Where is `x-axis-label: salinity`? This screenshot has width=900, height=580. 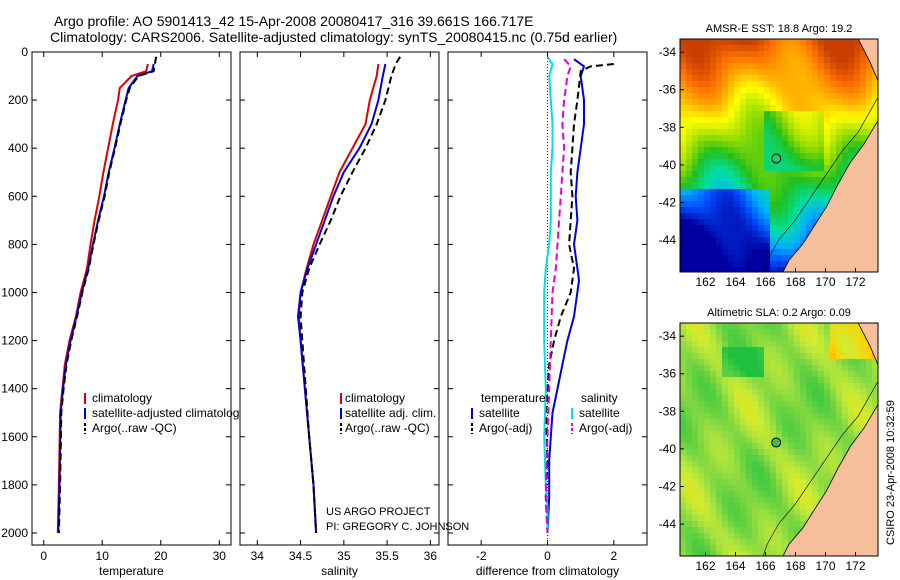 x-axis-label: salinity is located at coordinates (339, 571).